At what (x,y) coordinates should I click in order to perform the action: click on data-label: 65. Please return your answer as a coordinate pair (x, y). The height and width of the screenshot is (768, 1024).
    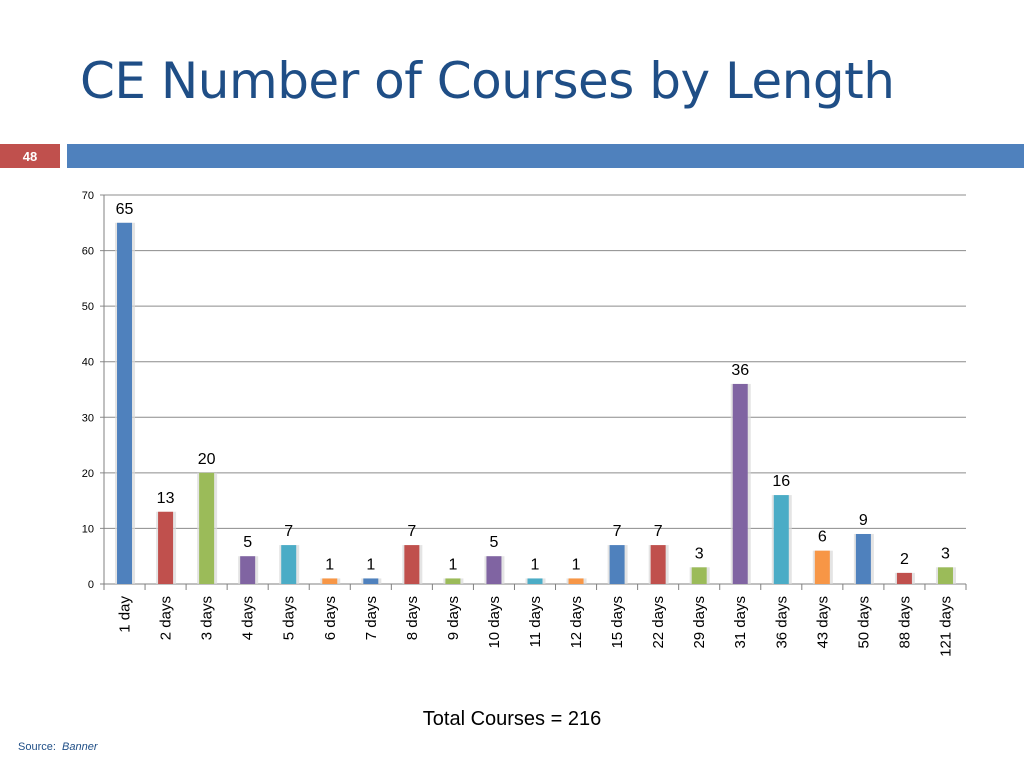
    Looking at the image, I should click on (125, 209).